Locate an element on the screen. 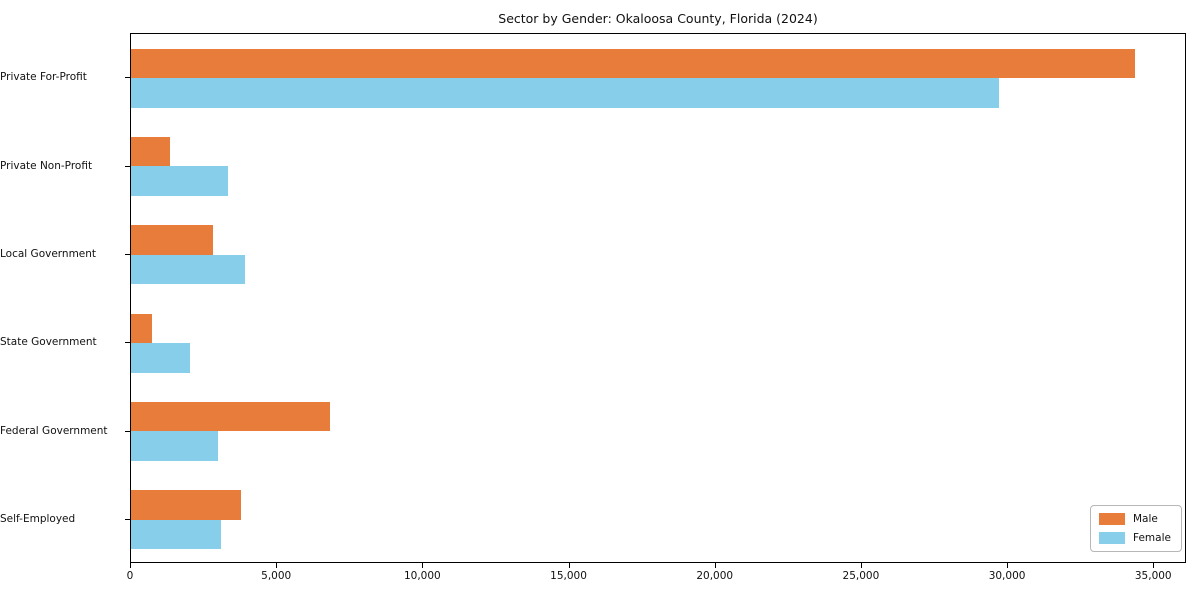 The height and width of the screenshot is (600, 1200). legend-item-male: Male is located at coordinates (1135, 519).